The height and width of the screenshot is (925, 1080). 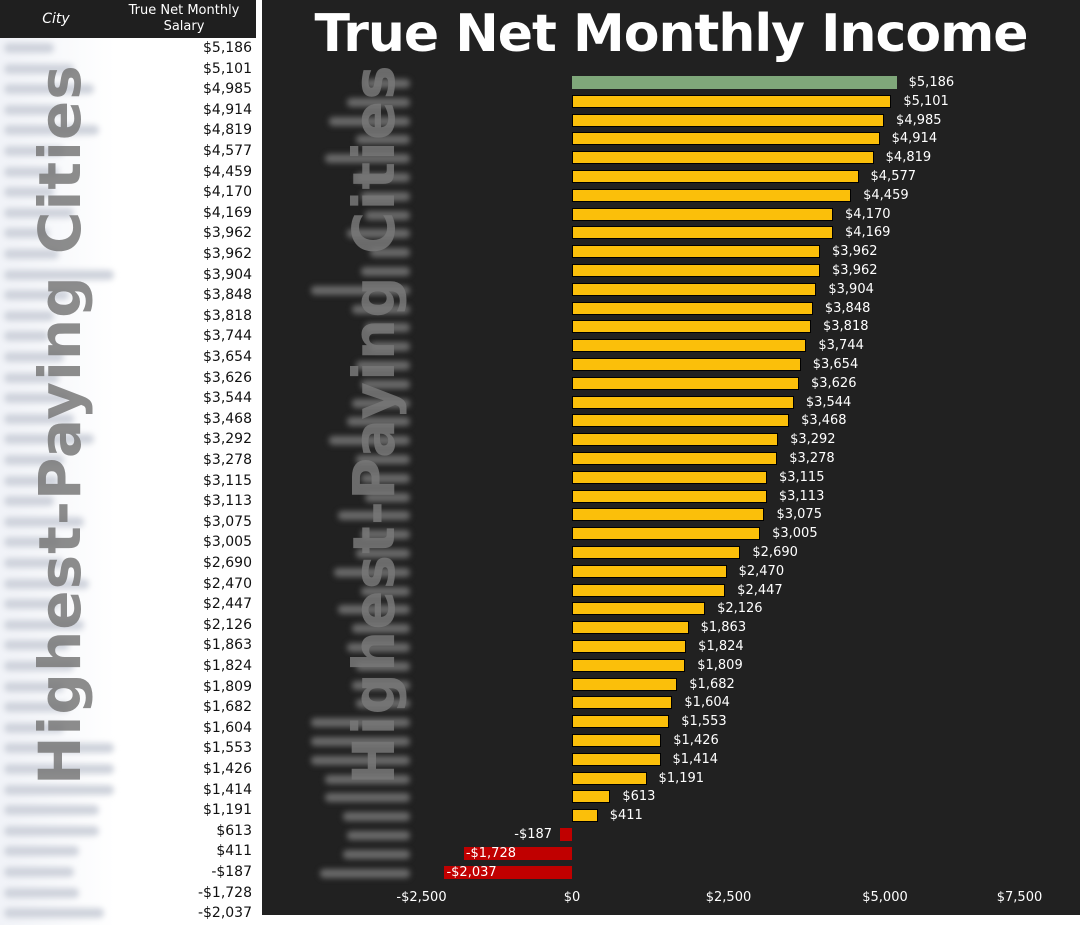 What do you see at coordinates (681, 778) in the screenshot?
I see `value-label: $1,191` at bounding box center [681, 778].